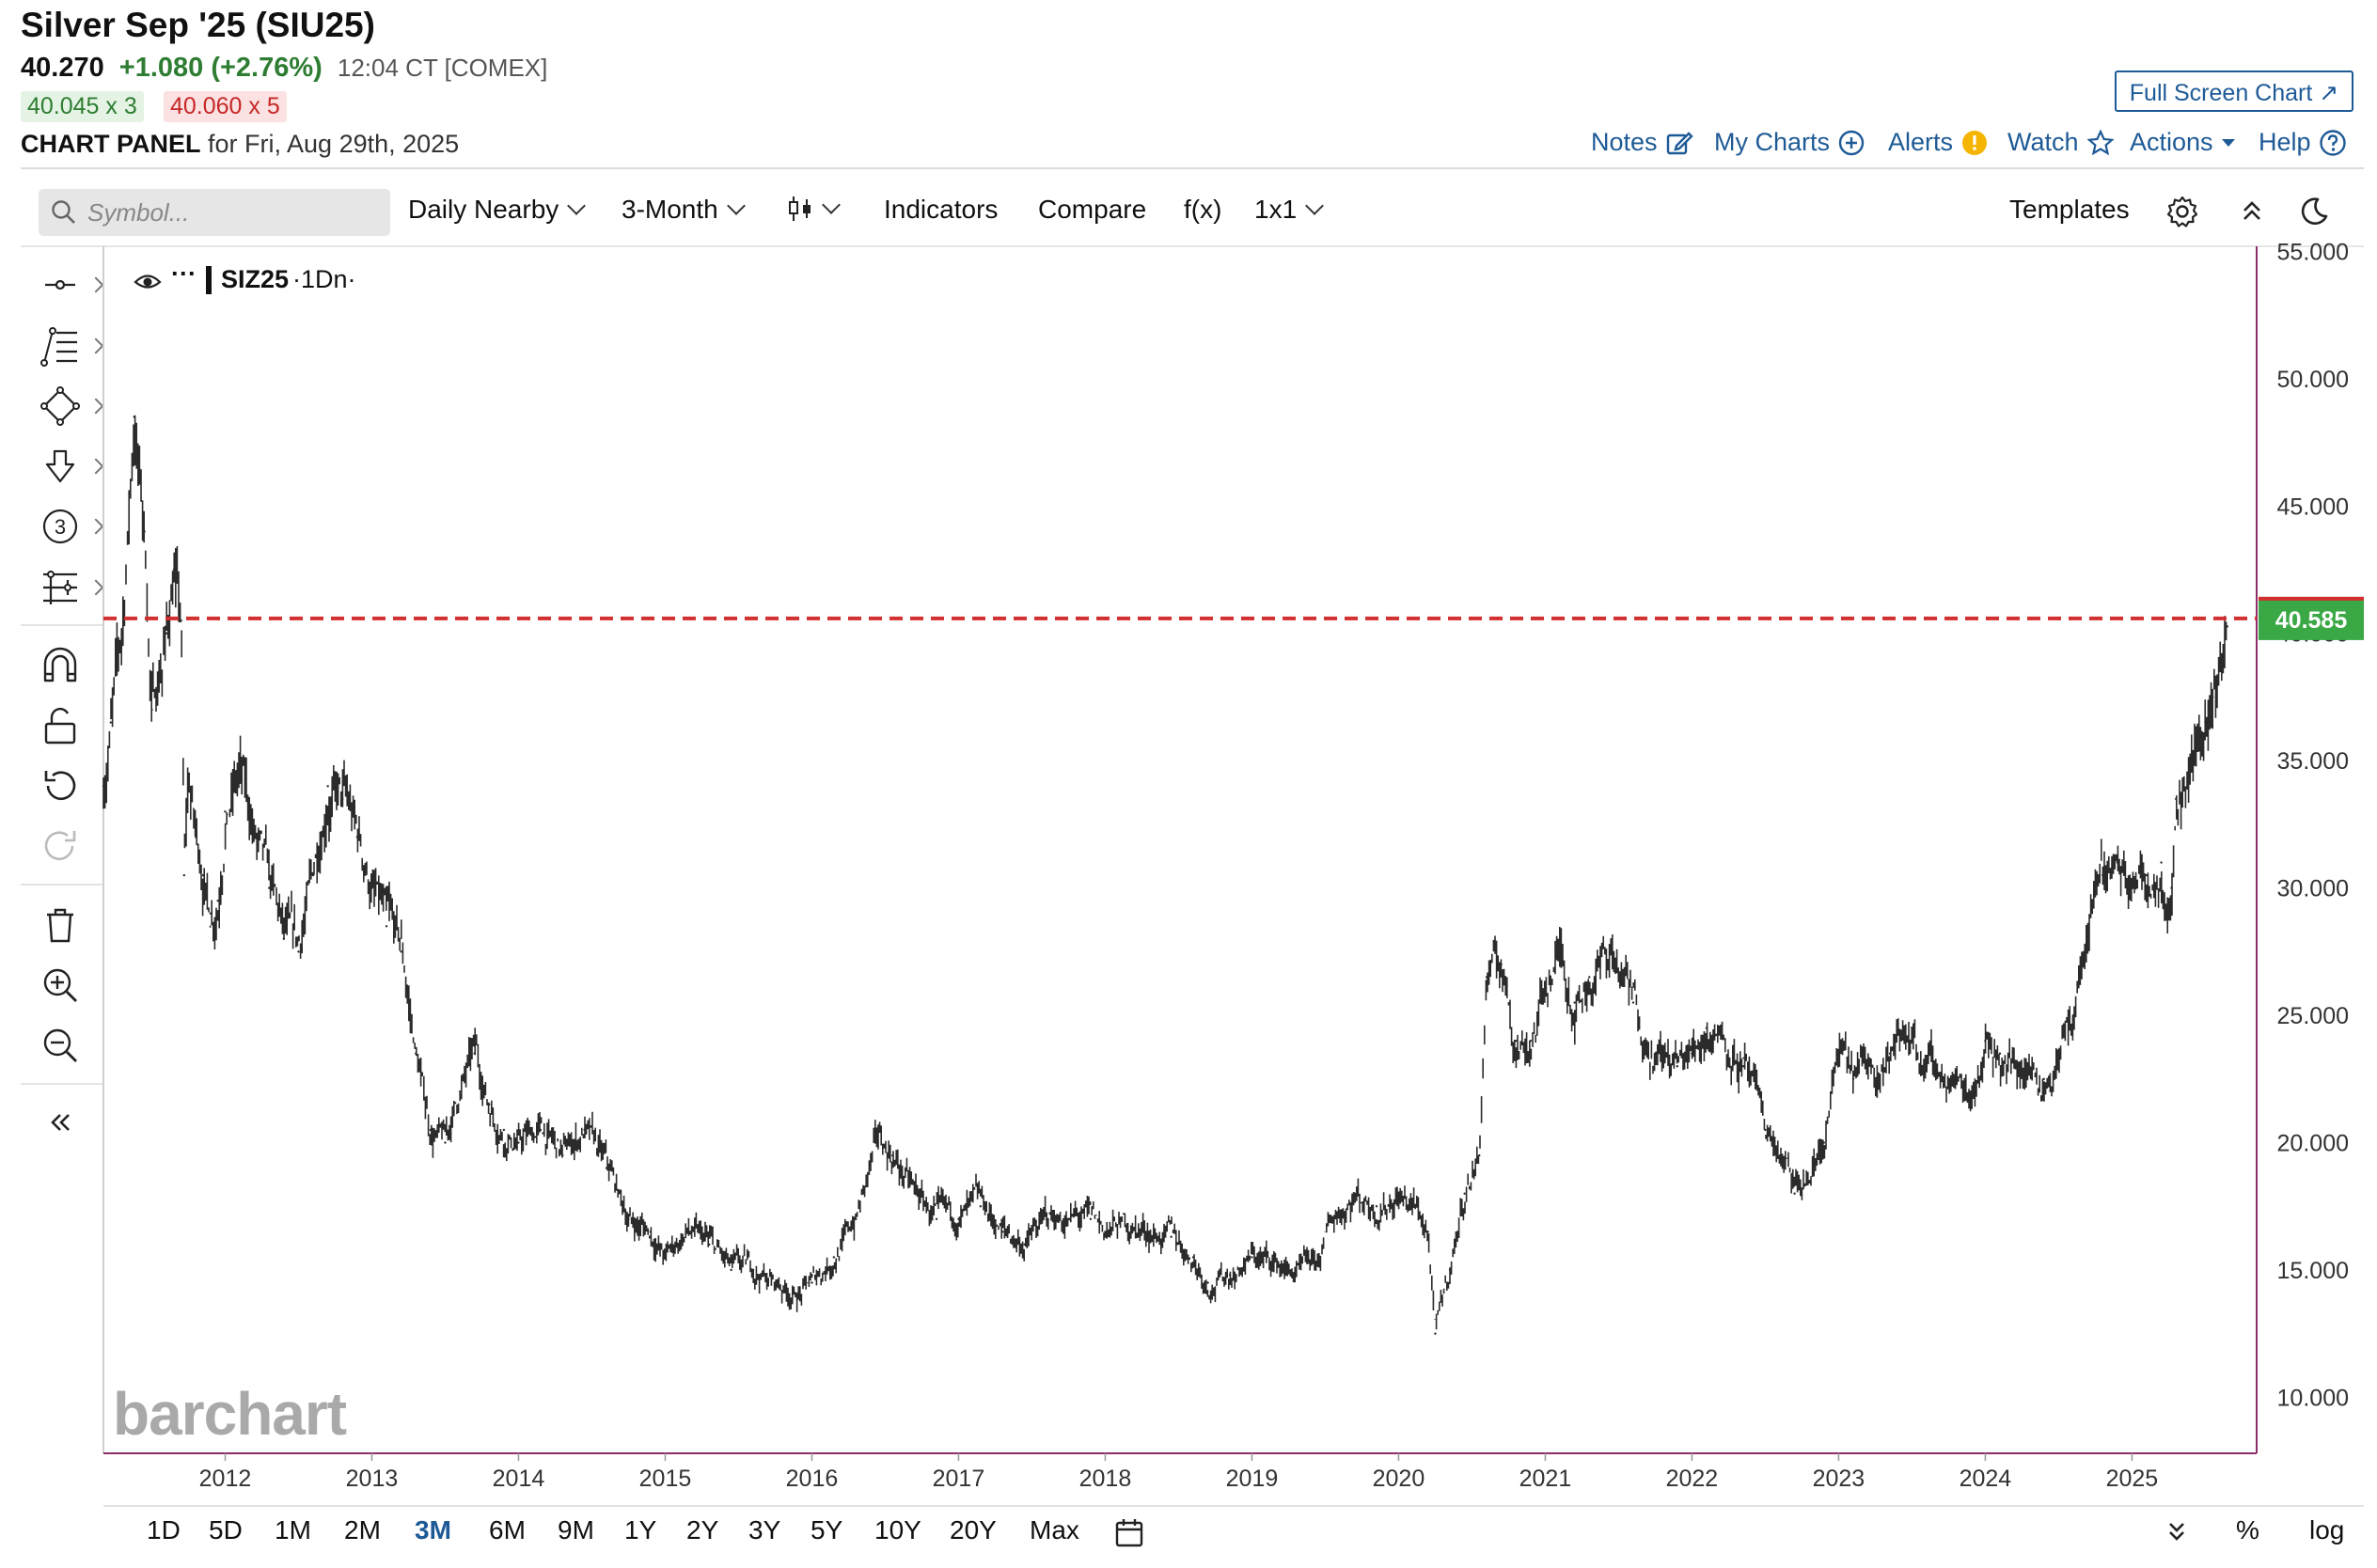 The image size is (2377, 1568). What do you see at coordinates (1938, 142) in the screenshot?
I see `alerts-link: Alerts` at bounding box center [1938, 142].